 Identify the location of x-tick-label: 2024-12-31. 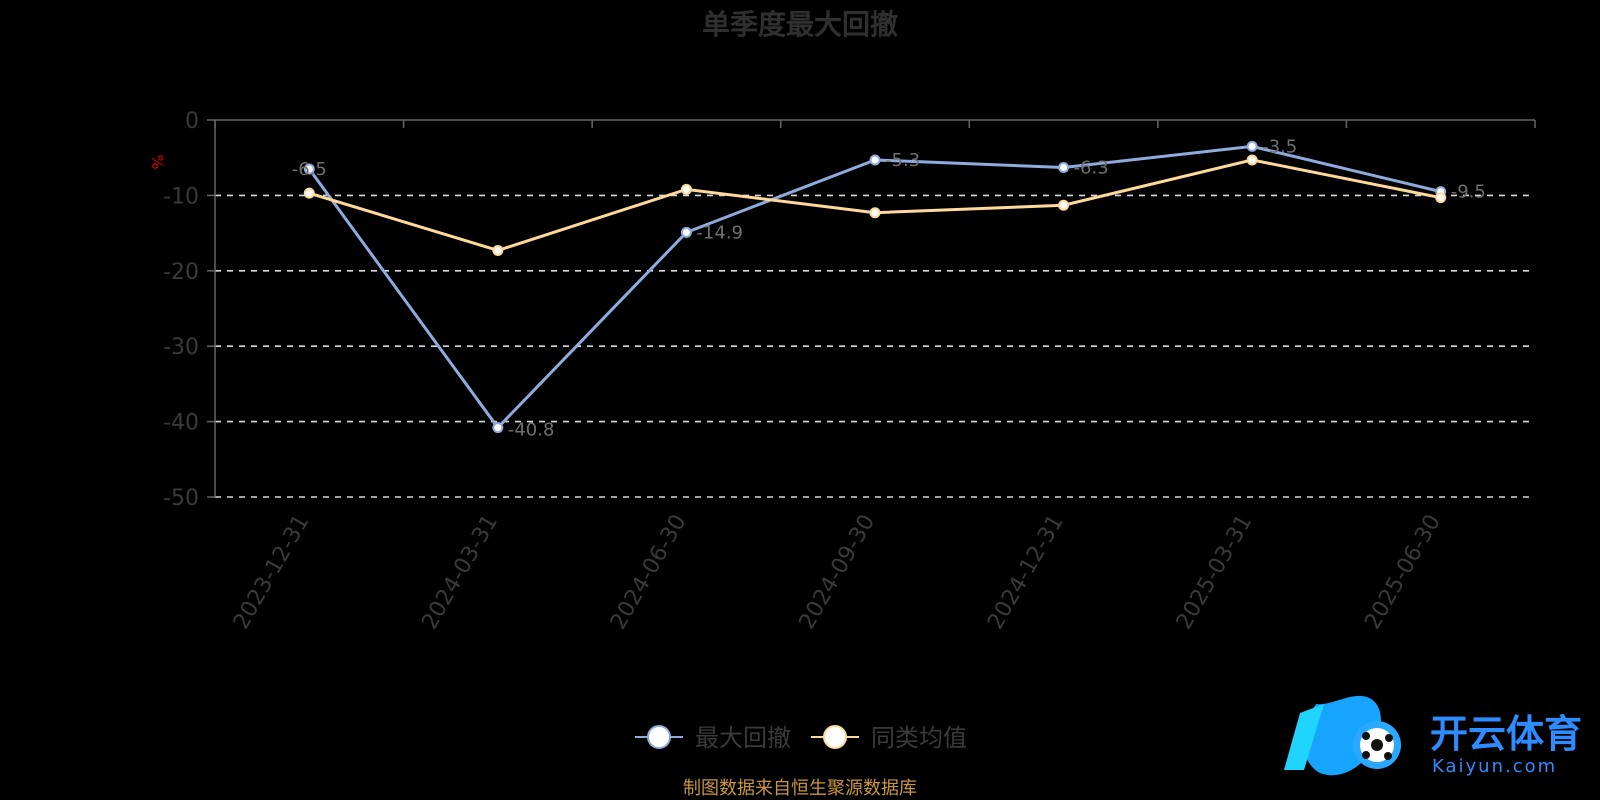
(1026, 572).